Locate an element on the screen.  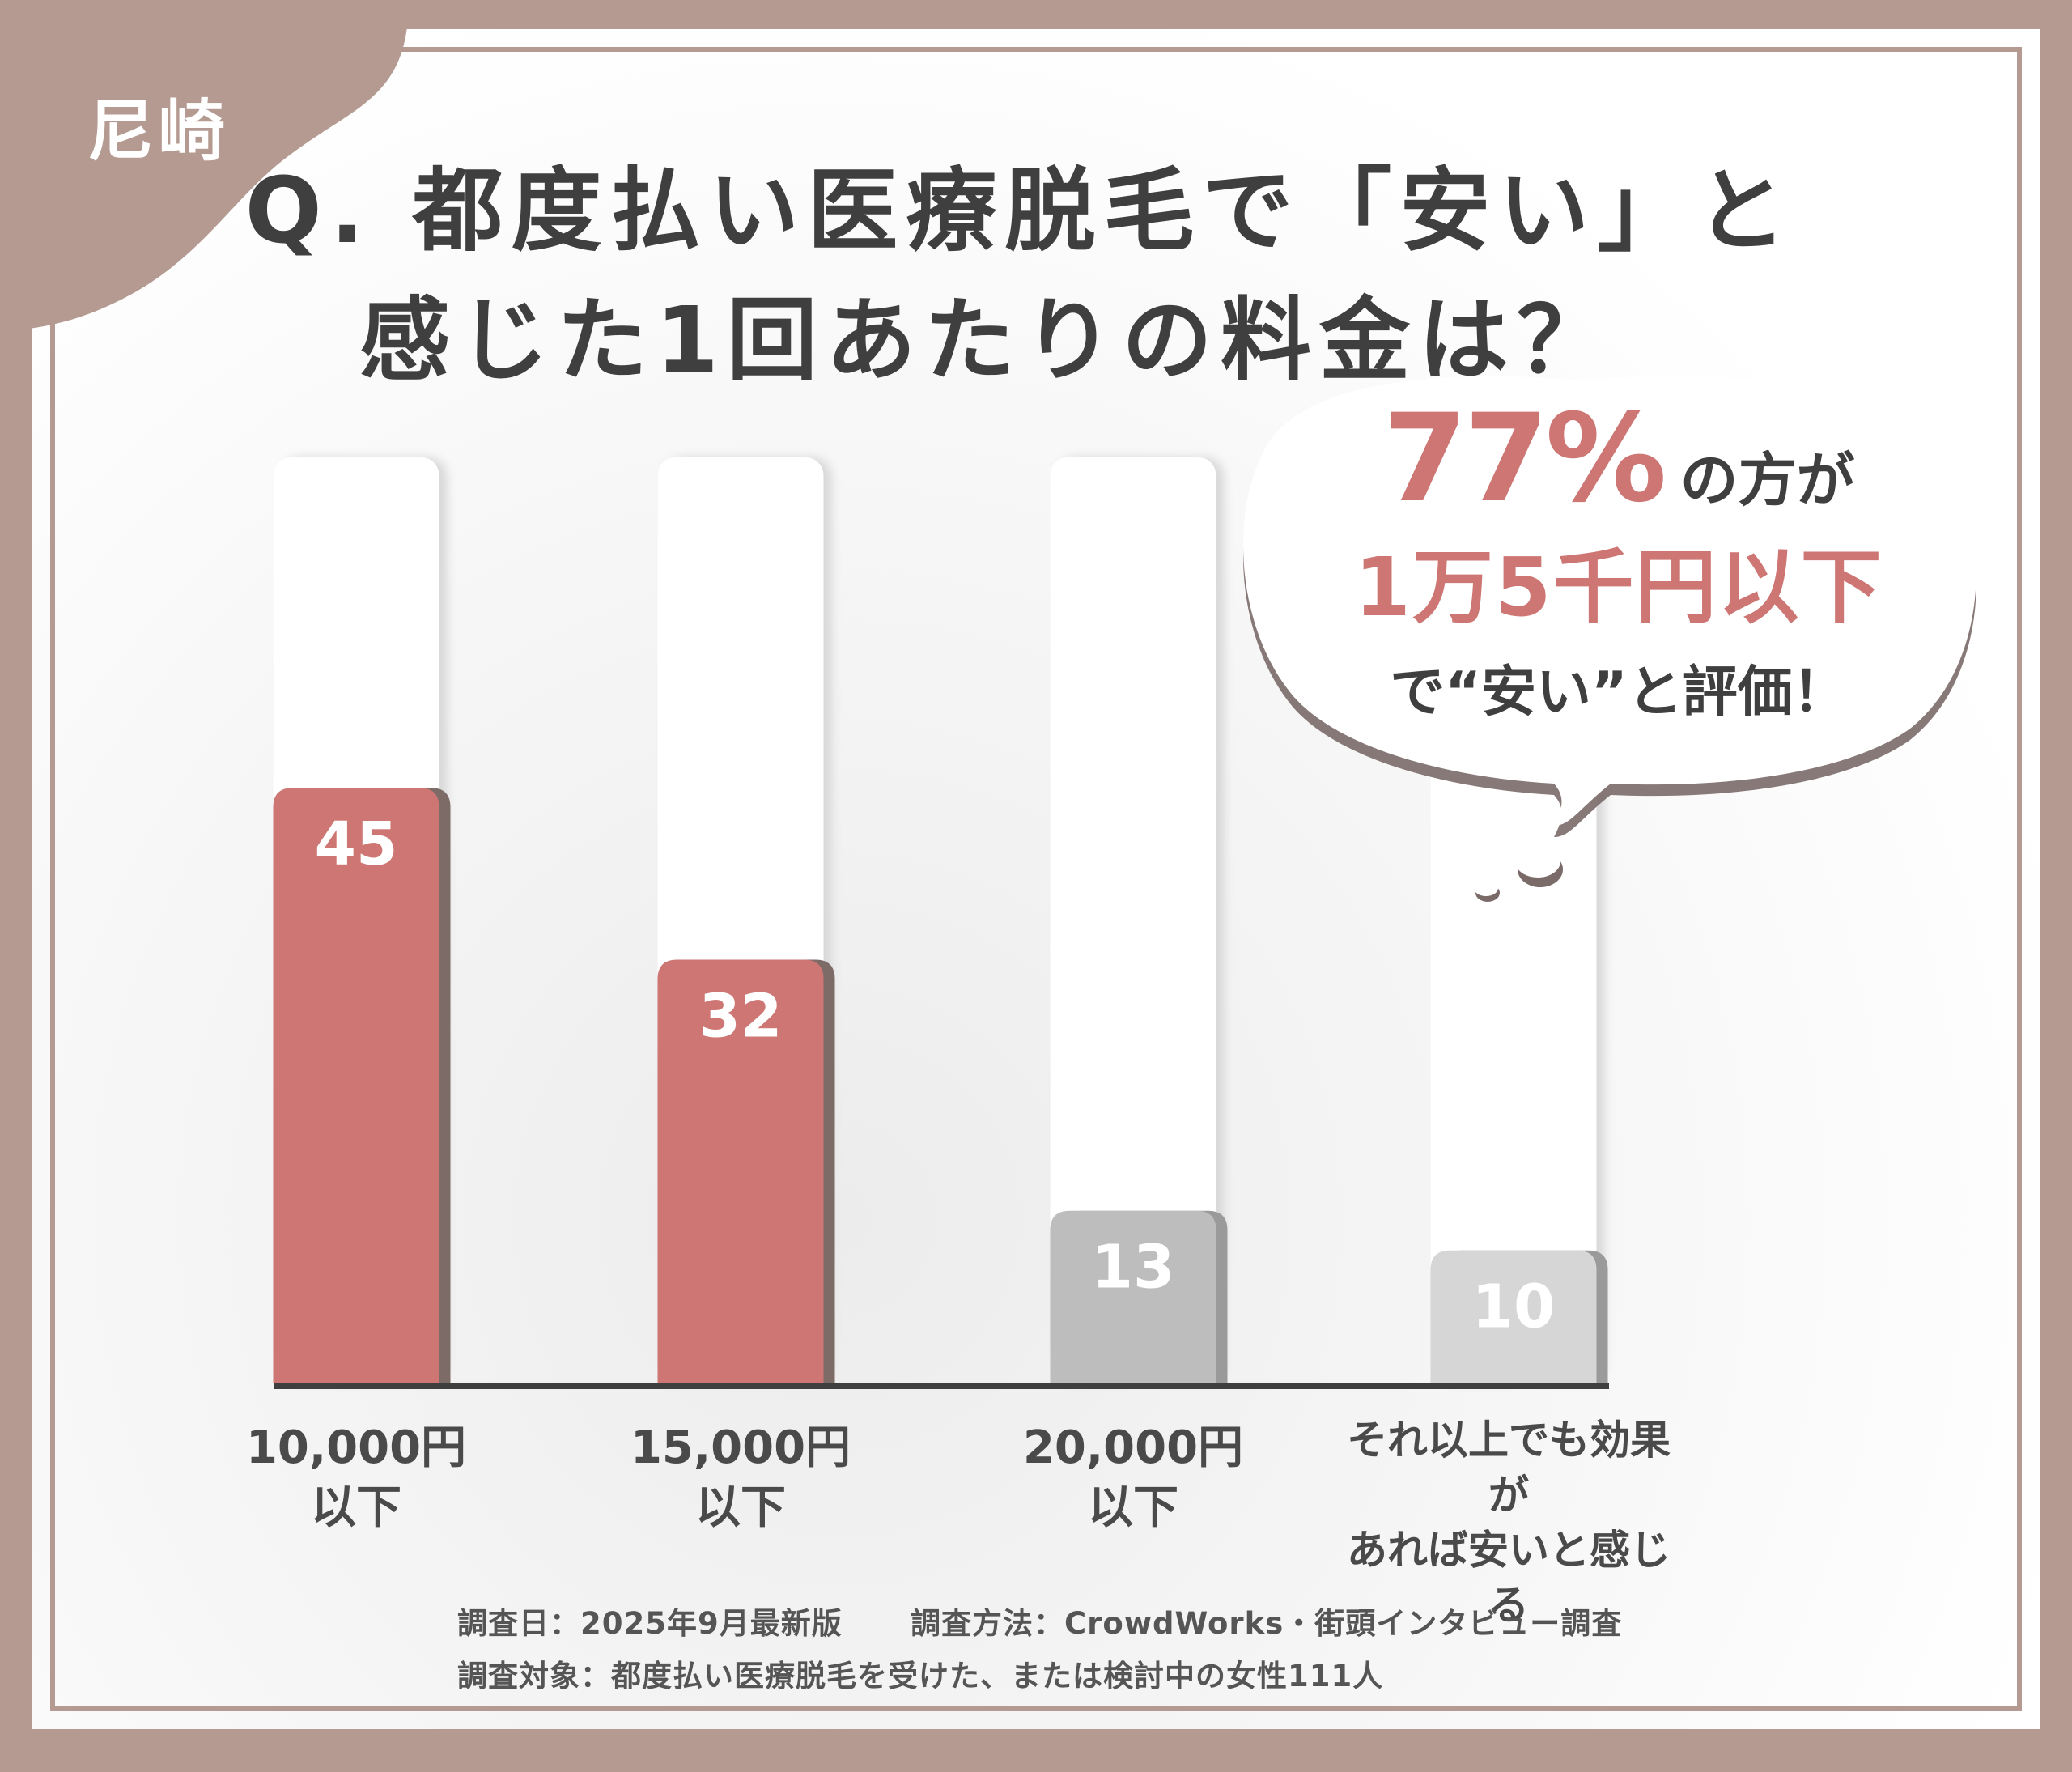
category-label-line: あれば安いと感じる is located at coordinates (1509, 1578).